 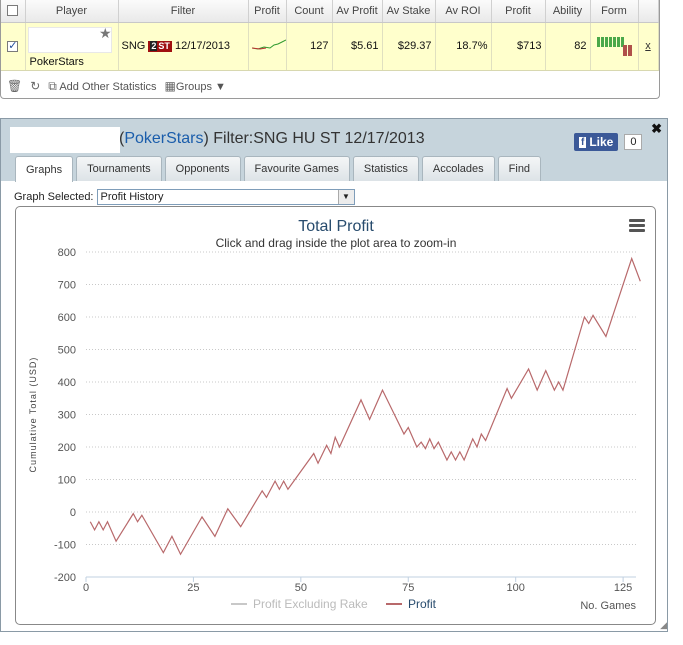 What do you see at coordinates (309, 46) in the screenshot?
I see `count-cell: 127` at bounding box center [309, 46].